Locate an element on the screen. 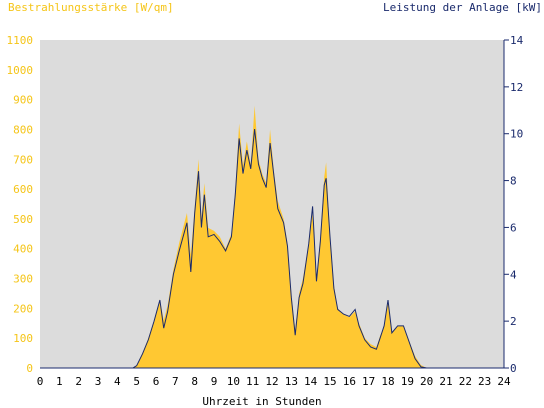  left-axis-ticks: 0 100 200 300 400 500 600 700 800 900 1000 1100 is located at coordinates (20, 204).